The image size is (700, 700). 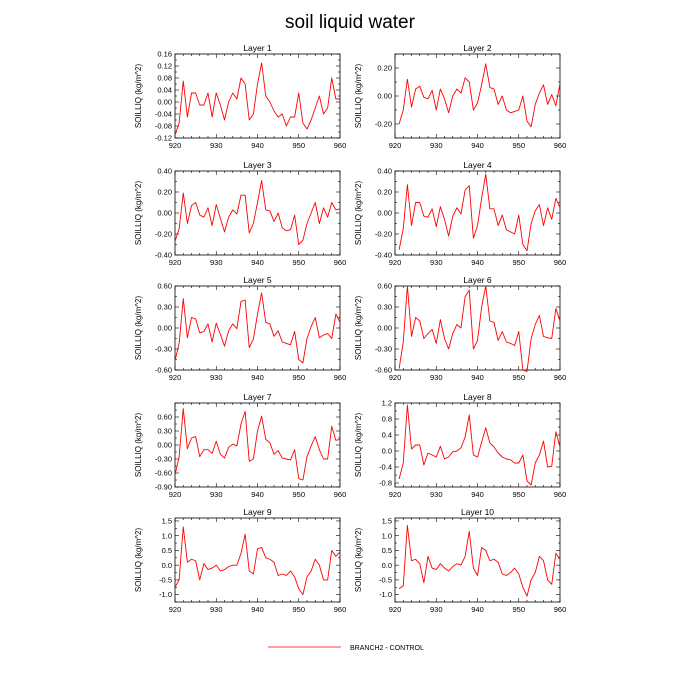 What do you see at coordinates (385, 579) in the screenshot?
I see `y-tick-label: -0.5` at bounding box center [385, 579].